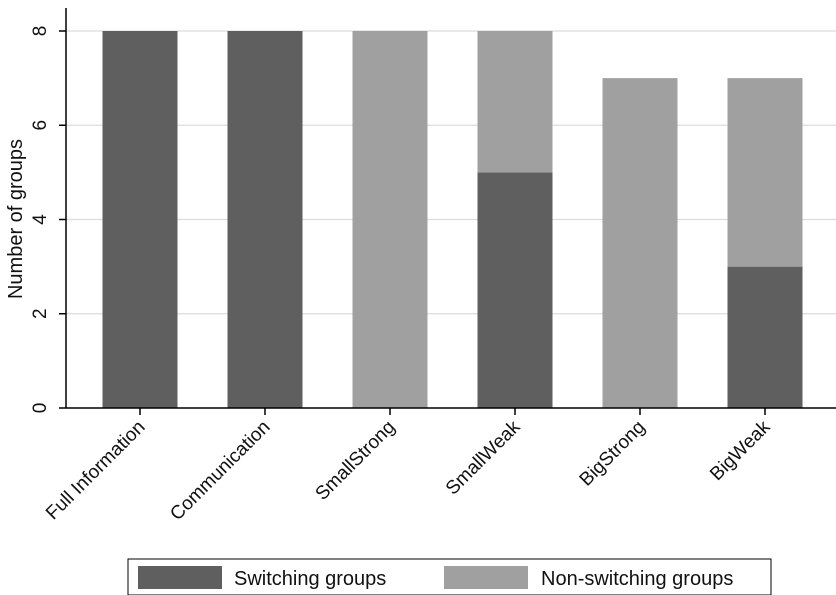 The width and height of the screenshot is (836, 595). Describe the element at coordinates (356, 461) in the screenshot. I see `x-tick-label-2: SmallStrong` at that location.